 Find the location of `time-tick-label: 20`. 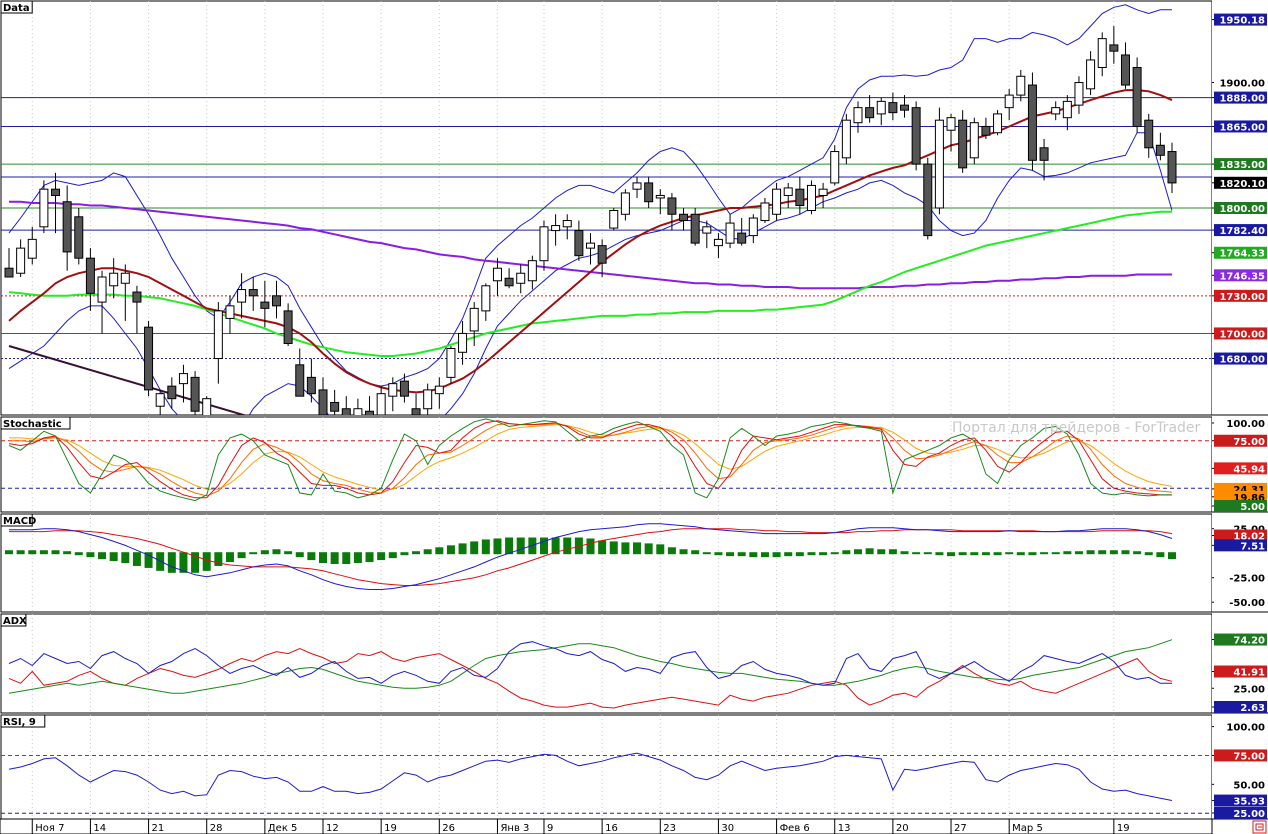

time-tick-label: 20 is located at coordinates (902, 828).